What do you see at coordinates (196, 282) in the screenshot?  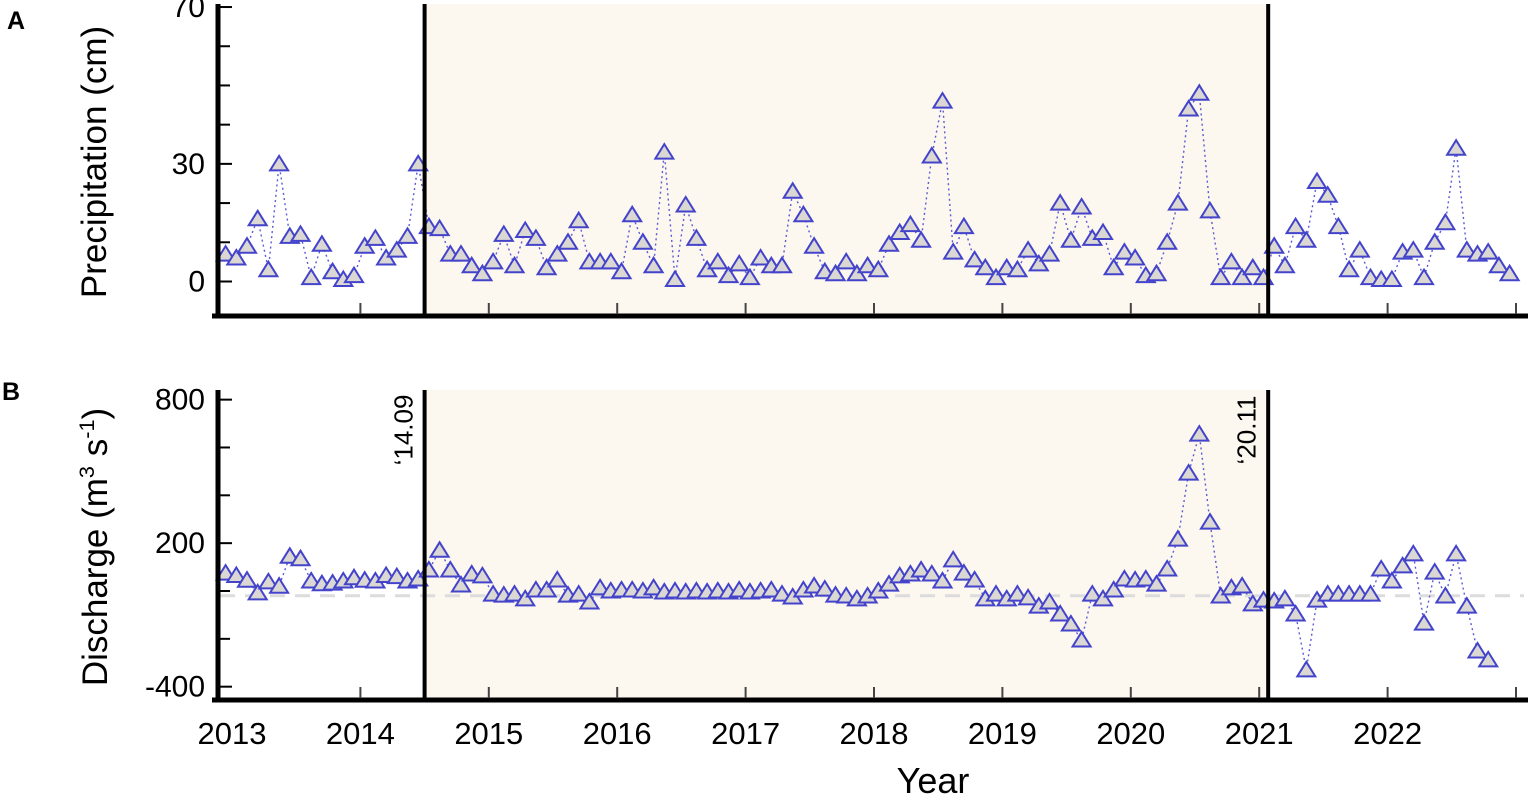 I see `y-tick-label: 0` at bounding box center [196, 282].